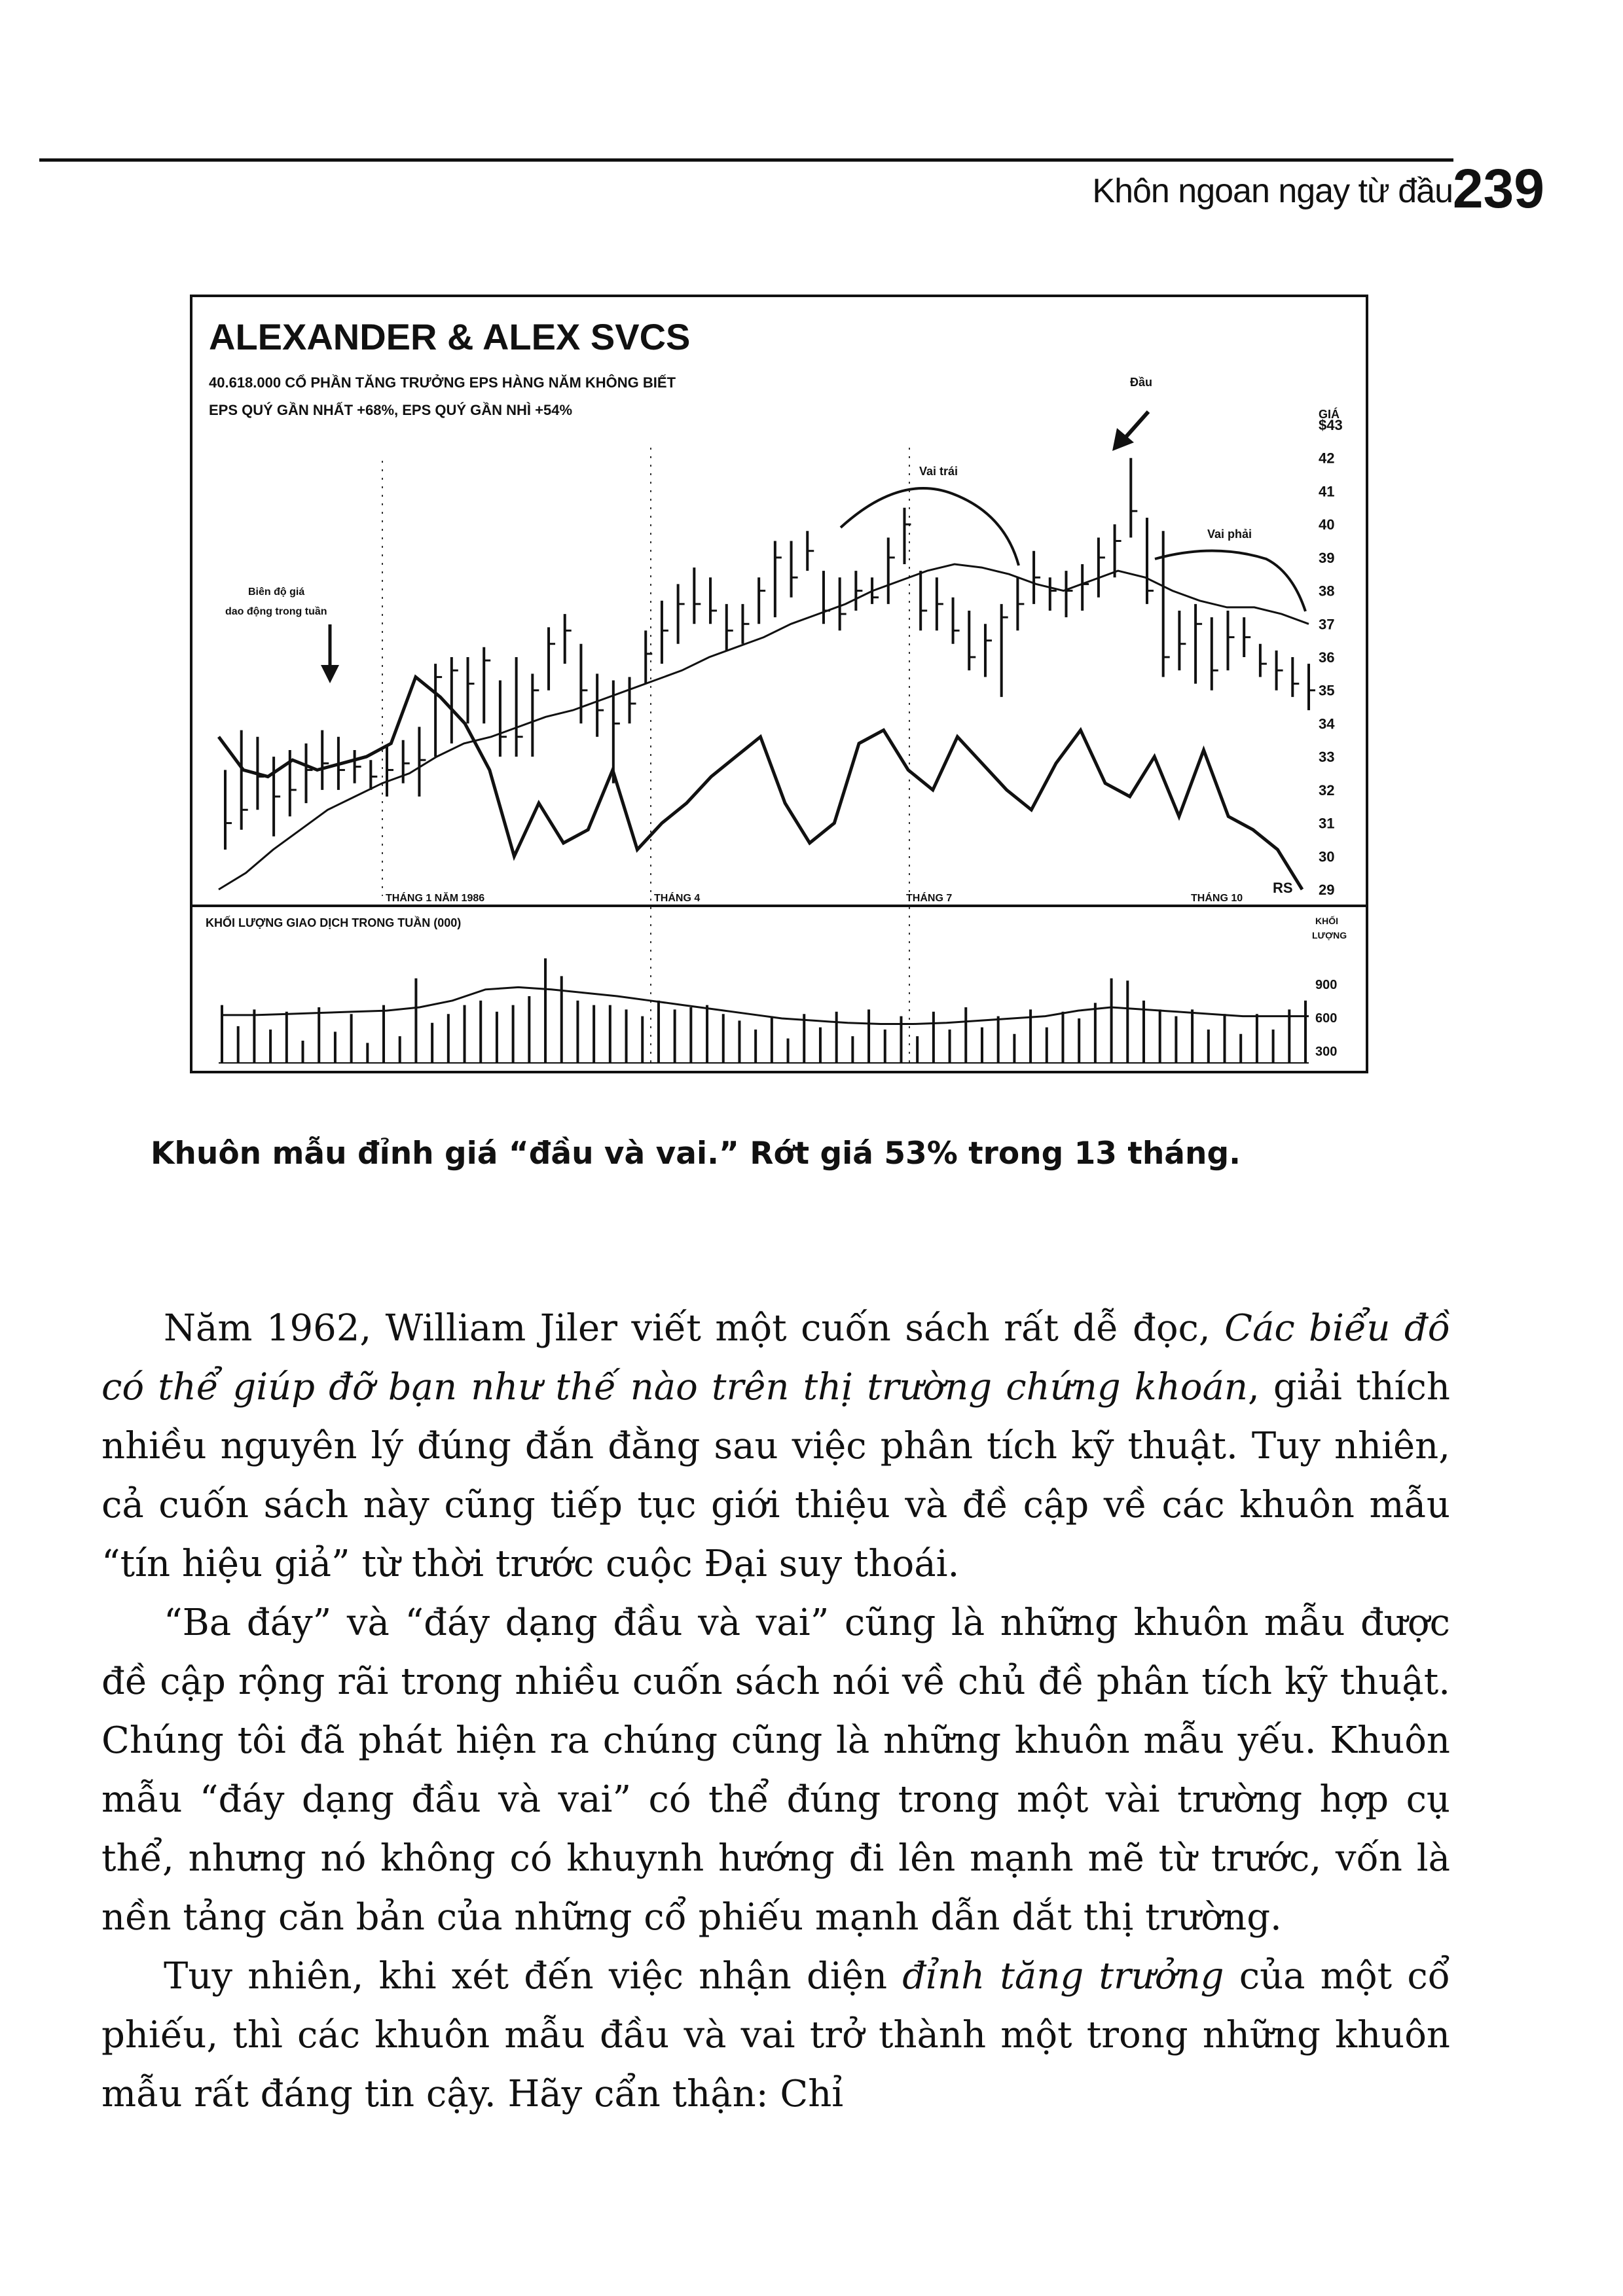 The image size is (1623, 2296). What do you see at coordinates (1326, 790) in the screenshot?
I see `price-tick-label: 32` at bounding box center [1326, 790].